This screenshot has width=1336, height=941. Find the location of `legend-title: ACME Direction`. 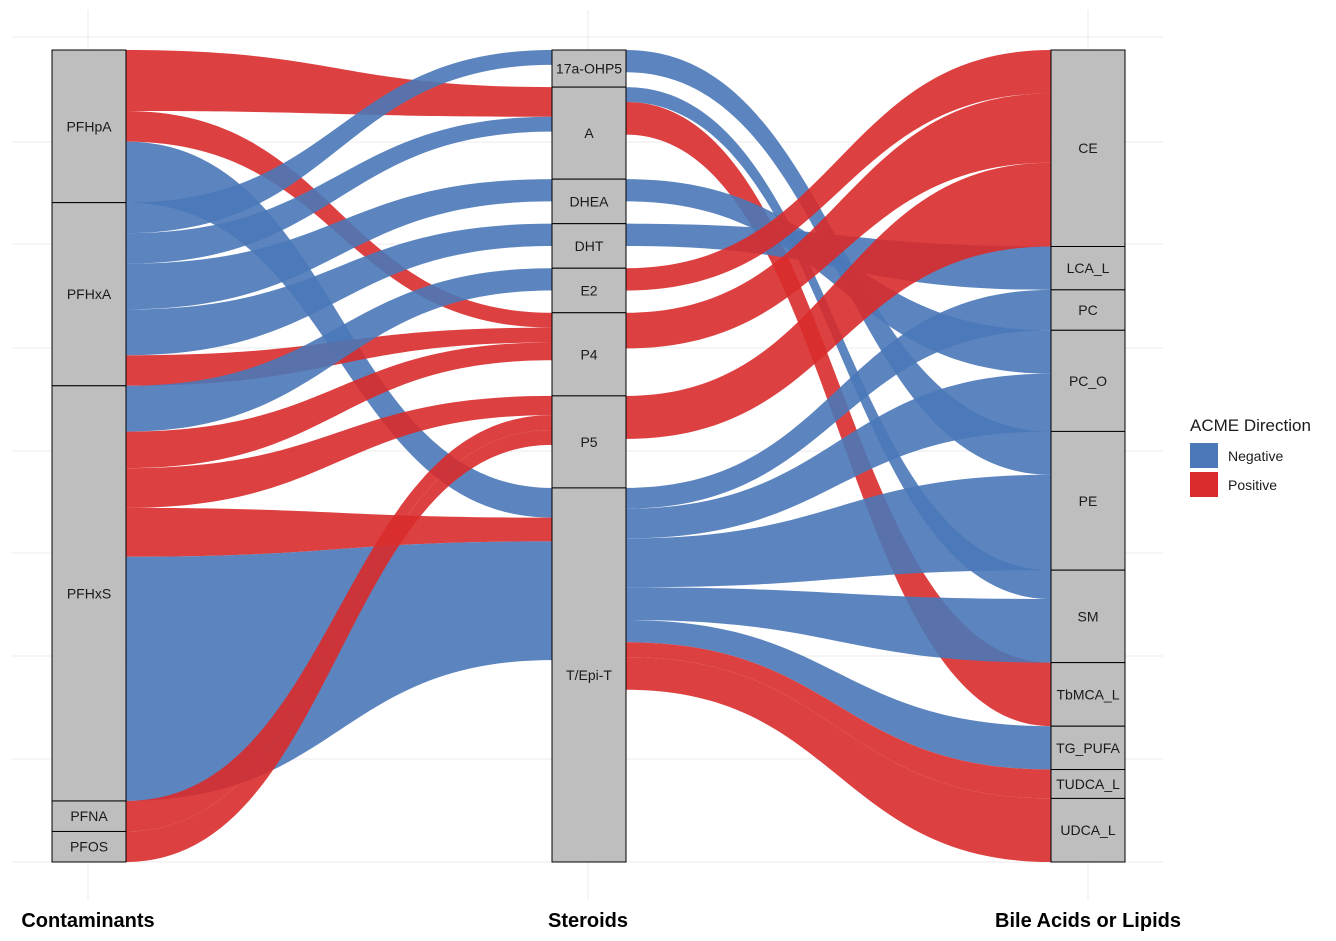

legend-title: ACME Direction is located at coordinates (1250, 425).